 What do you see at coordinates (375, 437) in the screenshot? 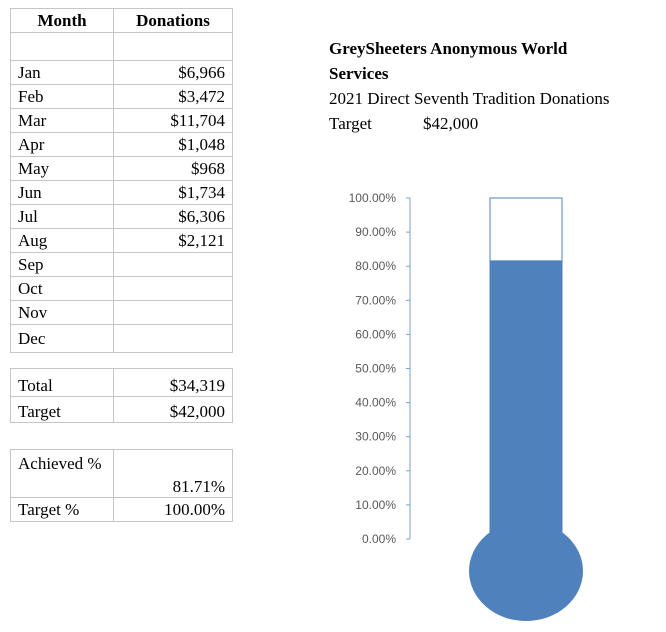
I see `y-tick-label: 30.00%` at bounding box center [375, 437].